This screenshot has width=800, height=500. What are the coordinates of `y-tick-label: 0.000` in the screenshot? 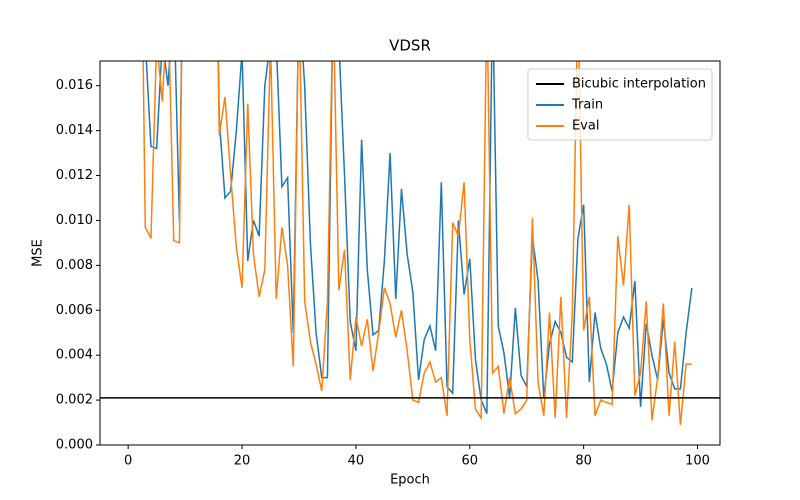 It's located at (74, 445).